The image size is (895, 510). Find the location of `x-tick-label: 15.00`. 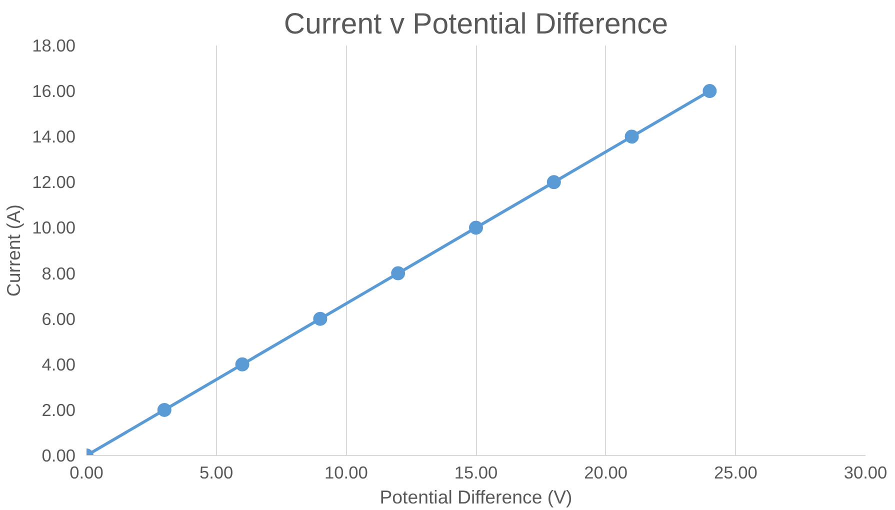

x-tick-label: 15.00 is located at coordinates (476, 472).